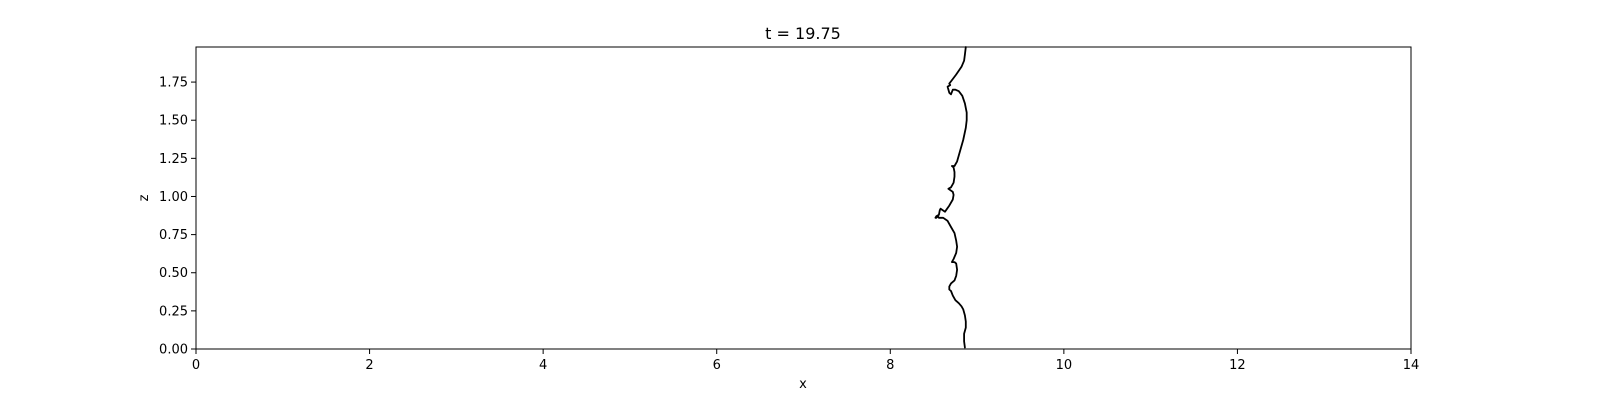 This screenshot has width=1600, height=400. What do you see at coordinates (144, 197) in the screenshot?
I see `y-axis-label: z` at bounding box center [144, 197].